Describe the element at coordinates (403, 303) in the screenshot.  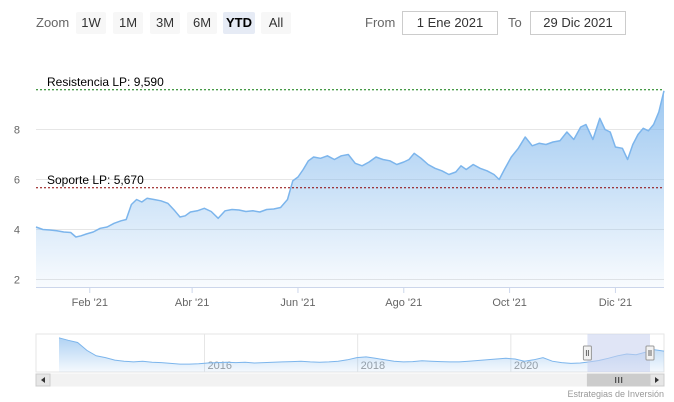
I see `x-tick-label: Ago '21` at that location.